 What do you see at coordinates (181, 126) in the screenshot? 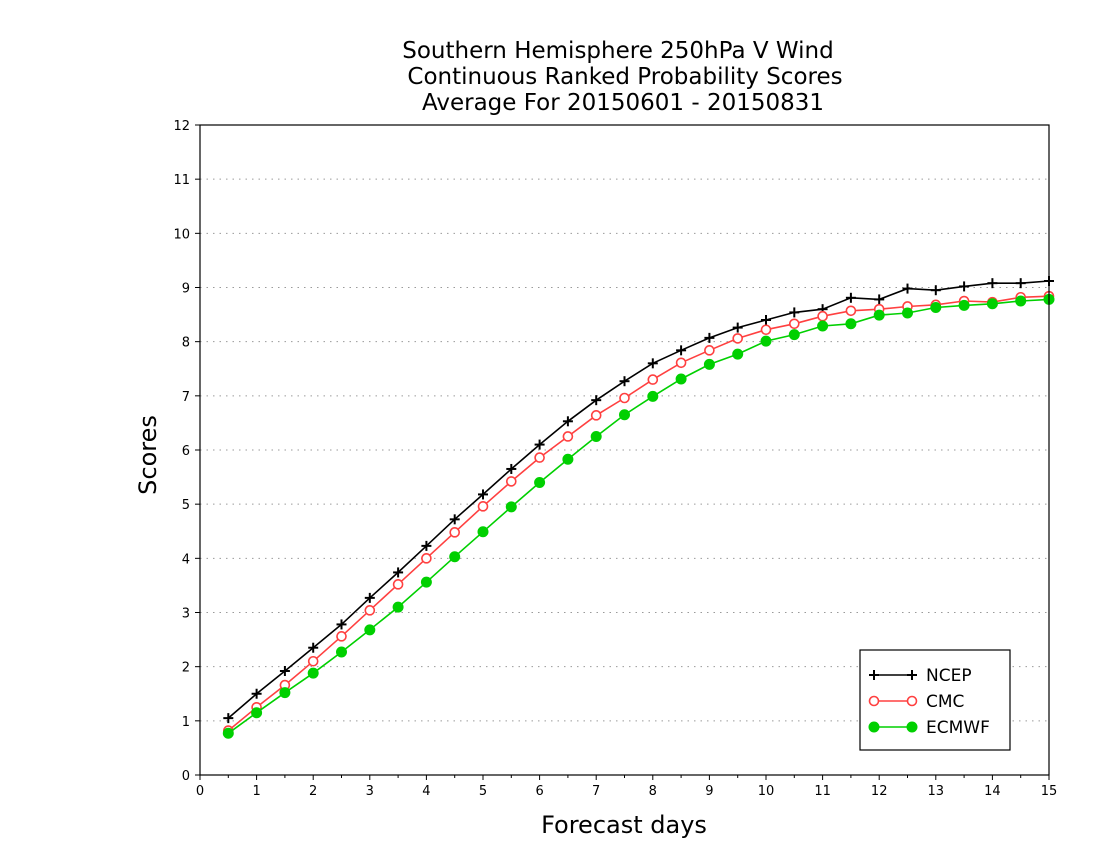
I see `y-tick-label-12: 12` at bounding box center [181, 126].